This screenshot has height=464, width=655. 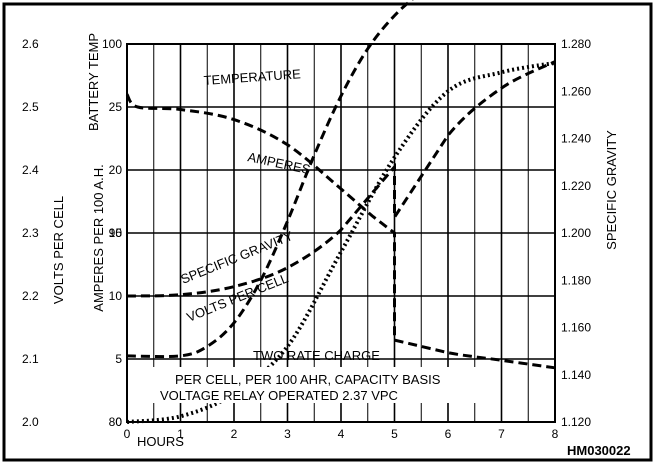 What do you see at coordinates (160, 441) in the screenshot?
I see `axis-title-hours: HOURS` at bounding box center [160, 441].